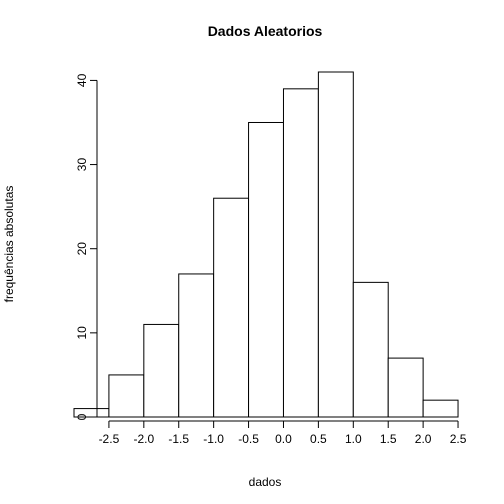  I want to click on x-tick-label-4: -0.5, so click(248, 439).